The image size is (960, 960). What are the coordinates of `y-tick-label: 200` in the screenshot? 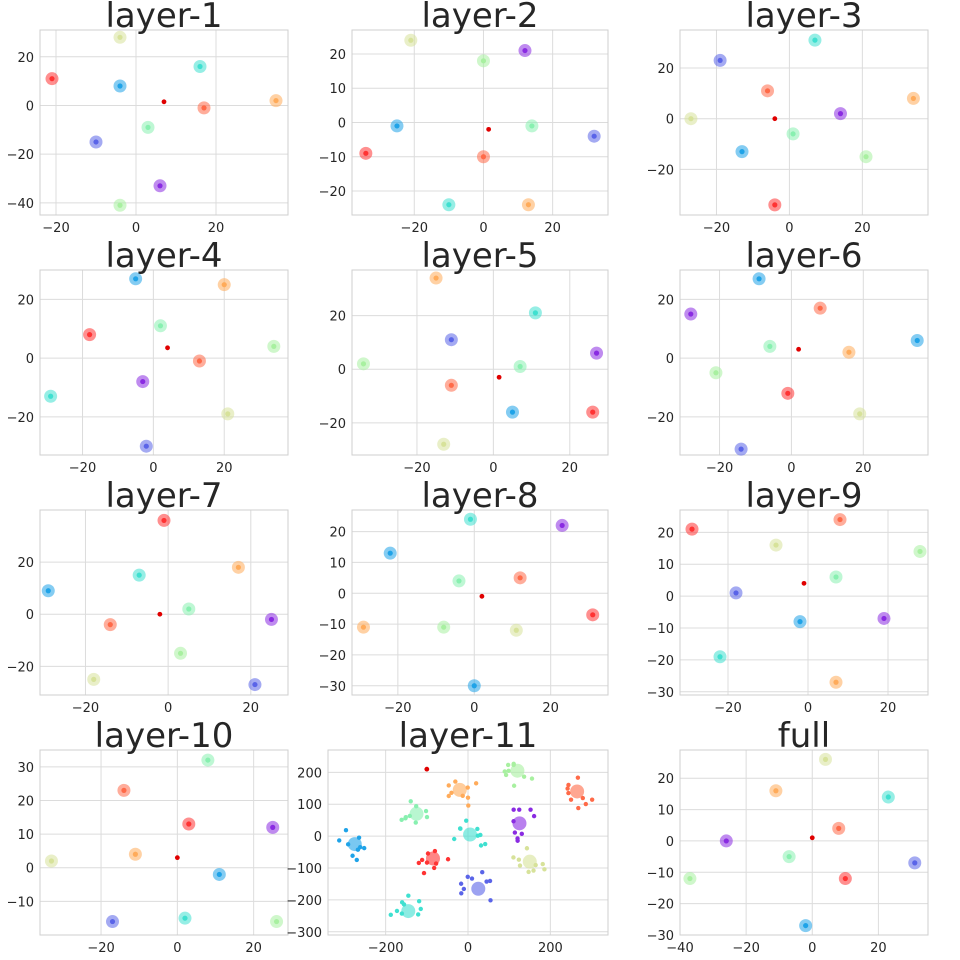 It's located at (309, 773).